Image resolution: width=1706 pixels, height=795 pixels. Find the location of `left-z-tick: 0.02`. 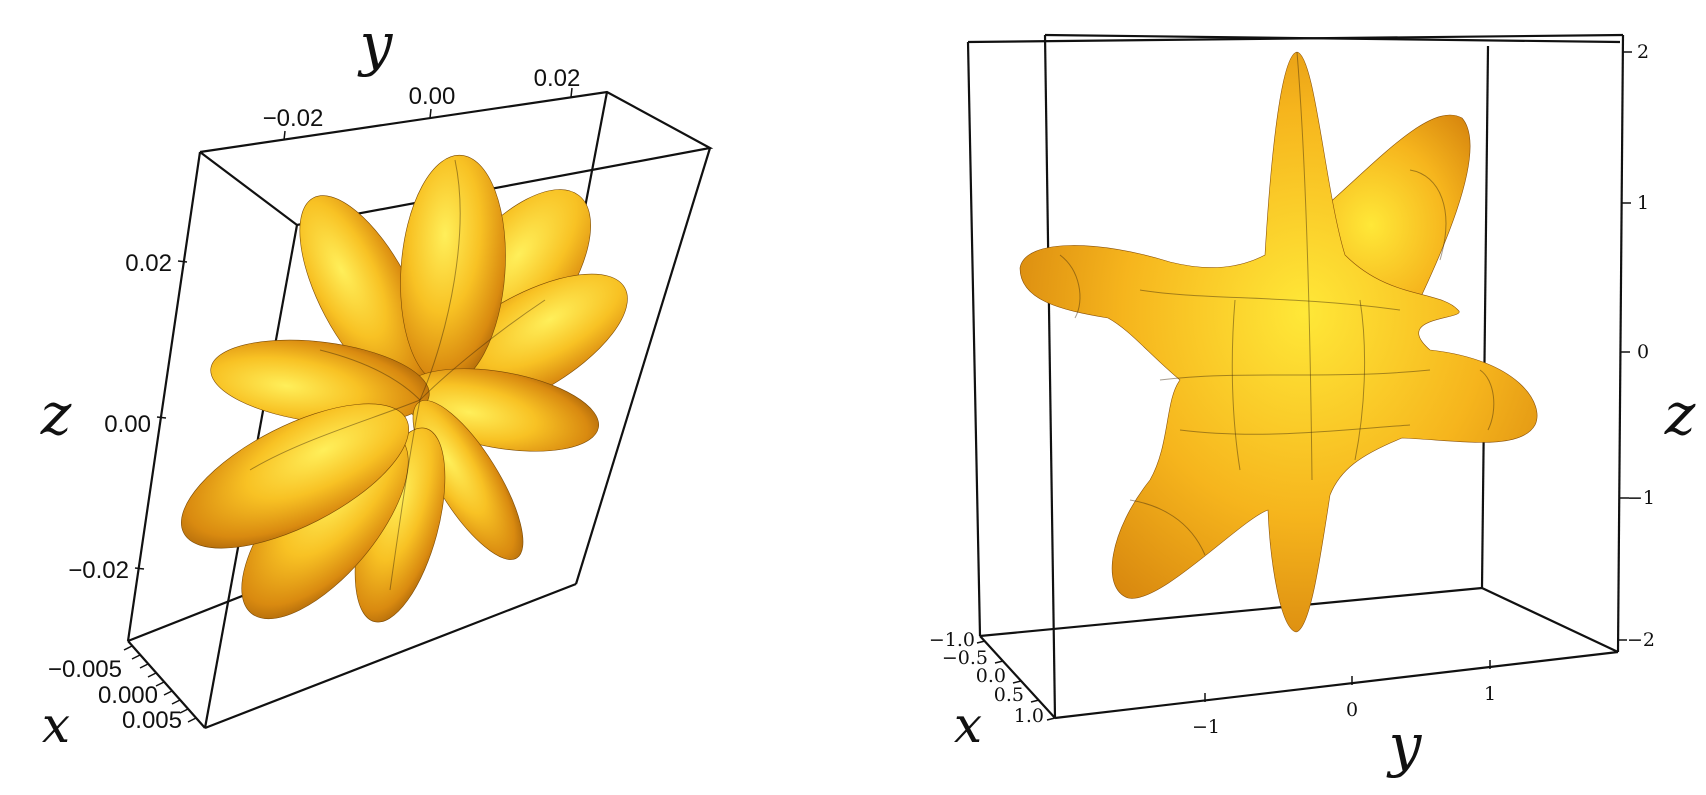

left-z-tick: 0.02 is located at coordinates (148, 263).